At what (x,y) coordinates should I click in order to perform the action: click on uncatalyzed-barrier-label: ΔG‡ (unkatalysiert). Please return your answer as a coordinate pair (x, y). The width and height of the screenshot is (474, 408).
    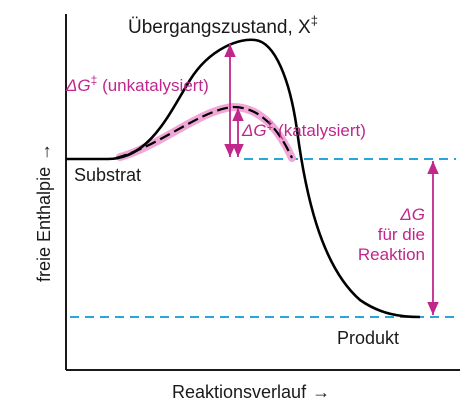
    Looking at the image, I should click on (137, 84).